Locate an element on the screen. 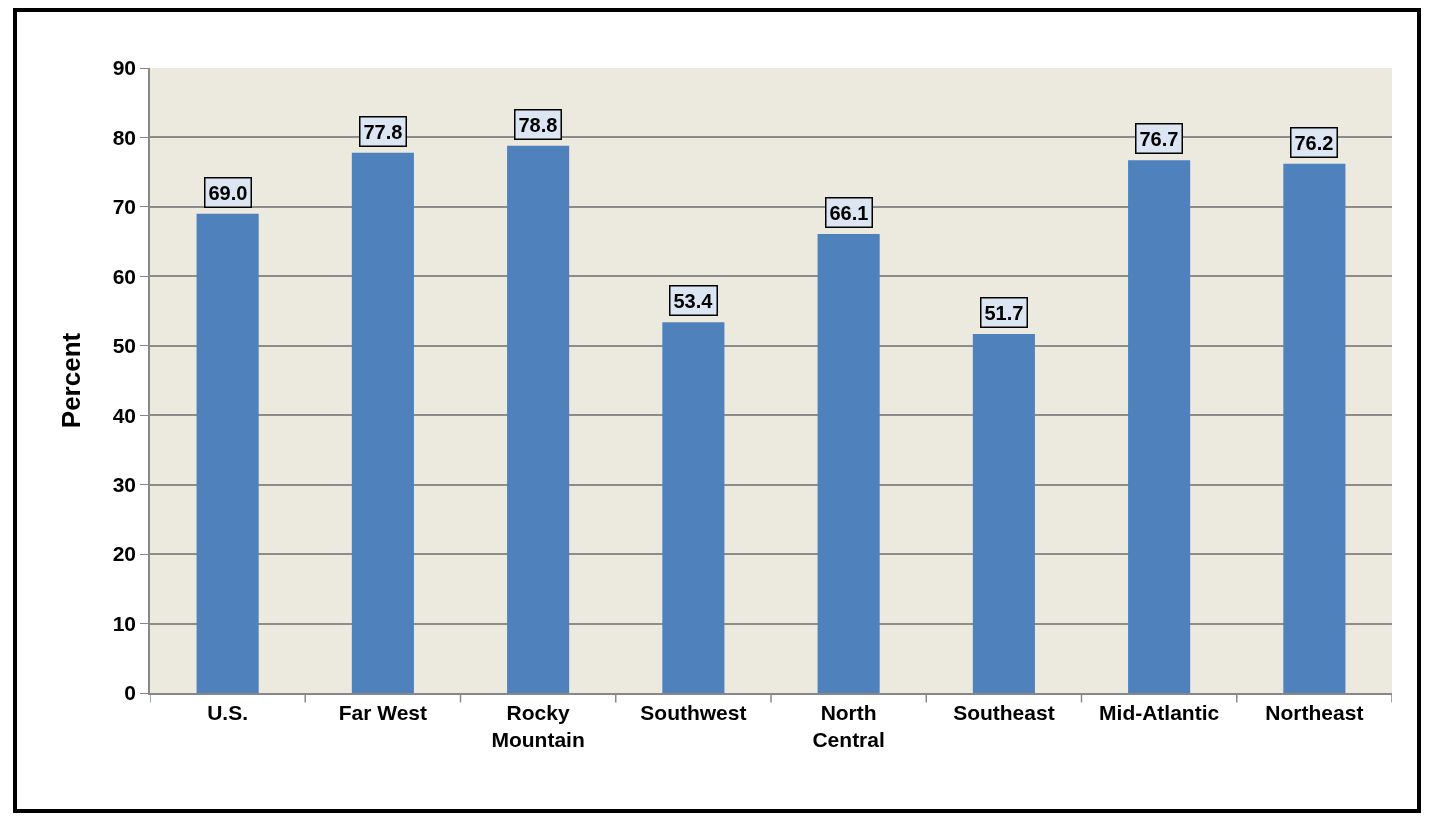  data-label: 66.1 is located at coordinates (849, 212).